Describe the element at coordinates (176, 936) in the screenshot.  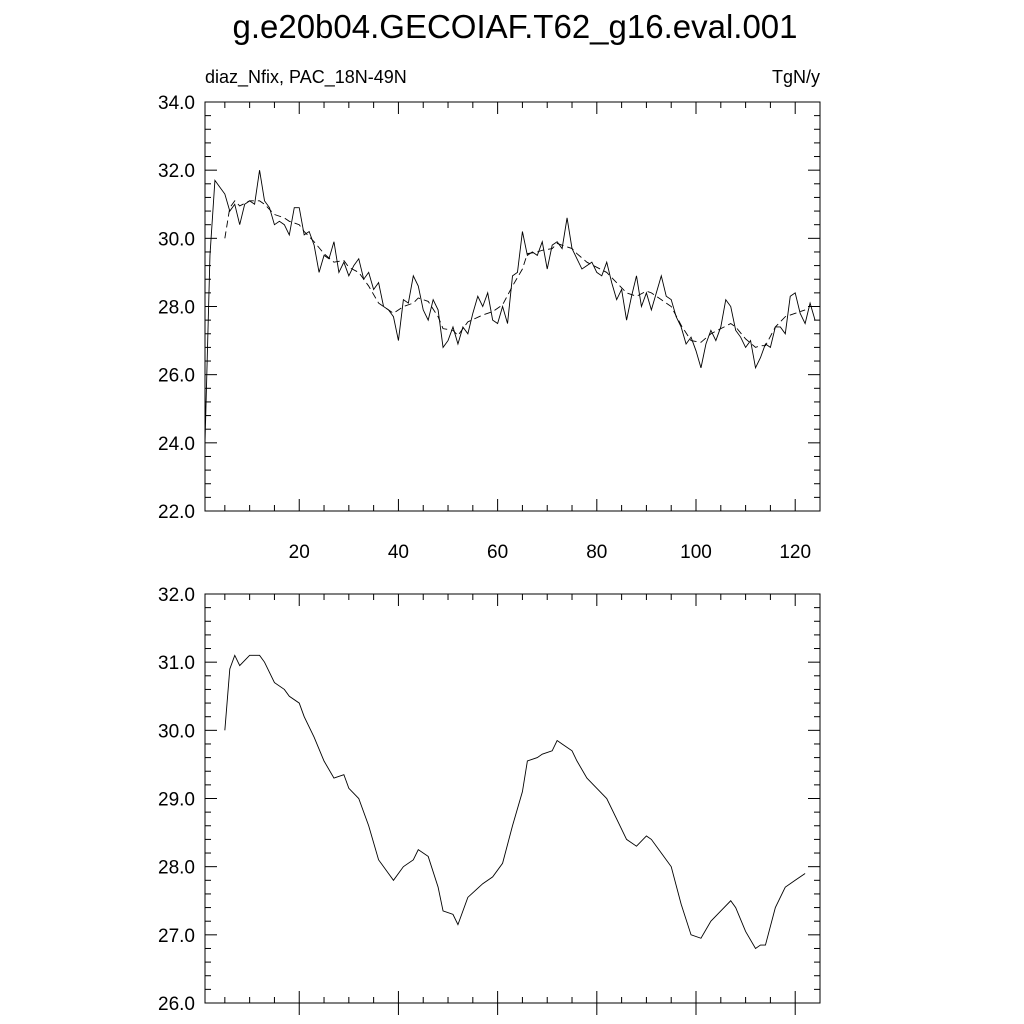
I see `y-tick-label: 27.0` at that location.